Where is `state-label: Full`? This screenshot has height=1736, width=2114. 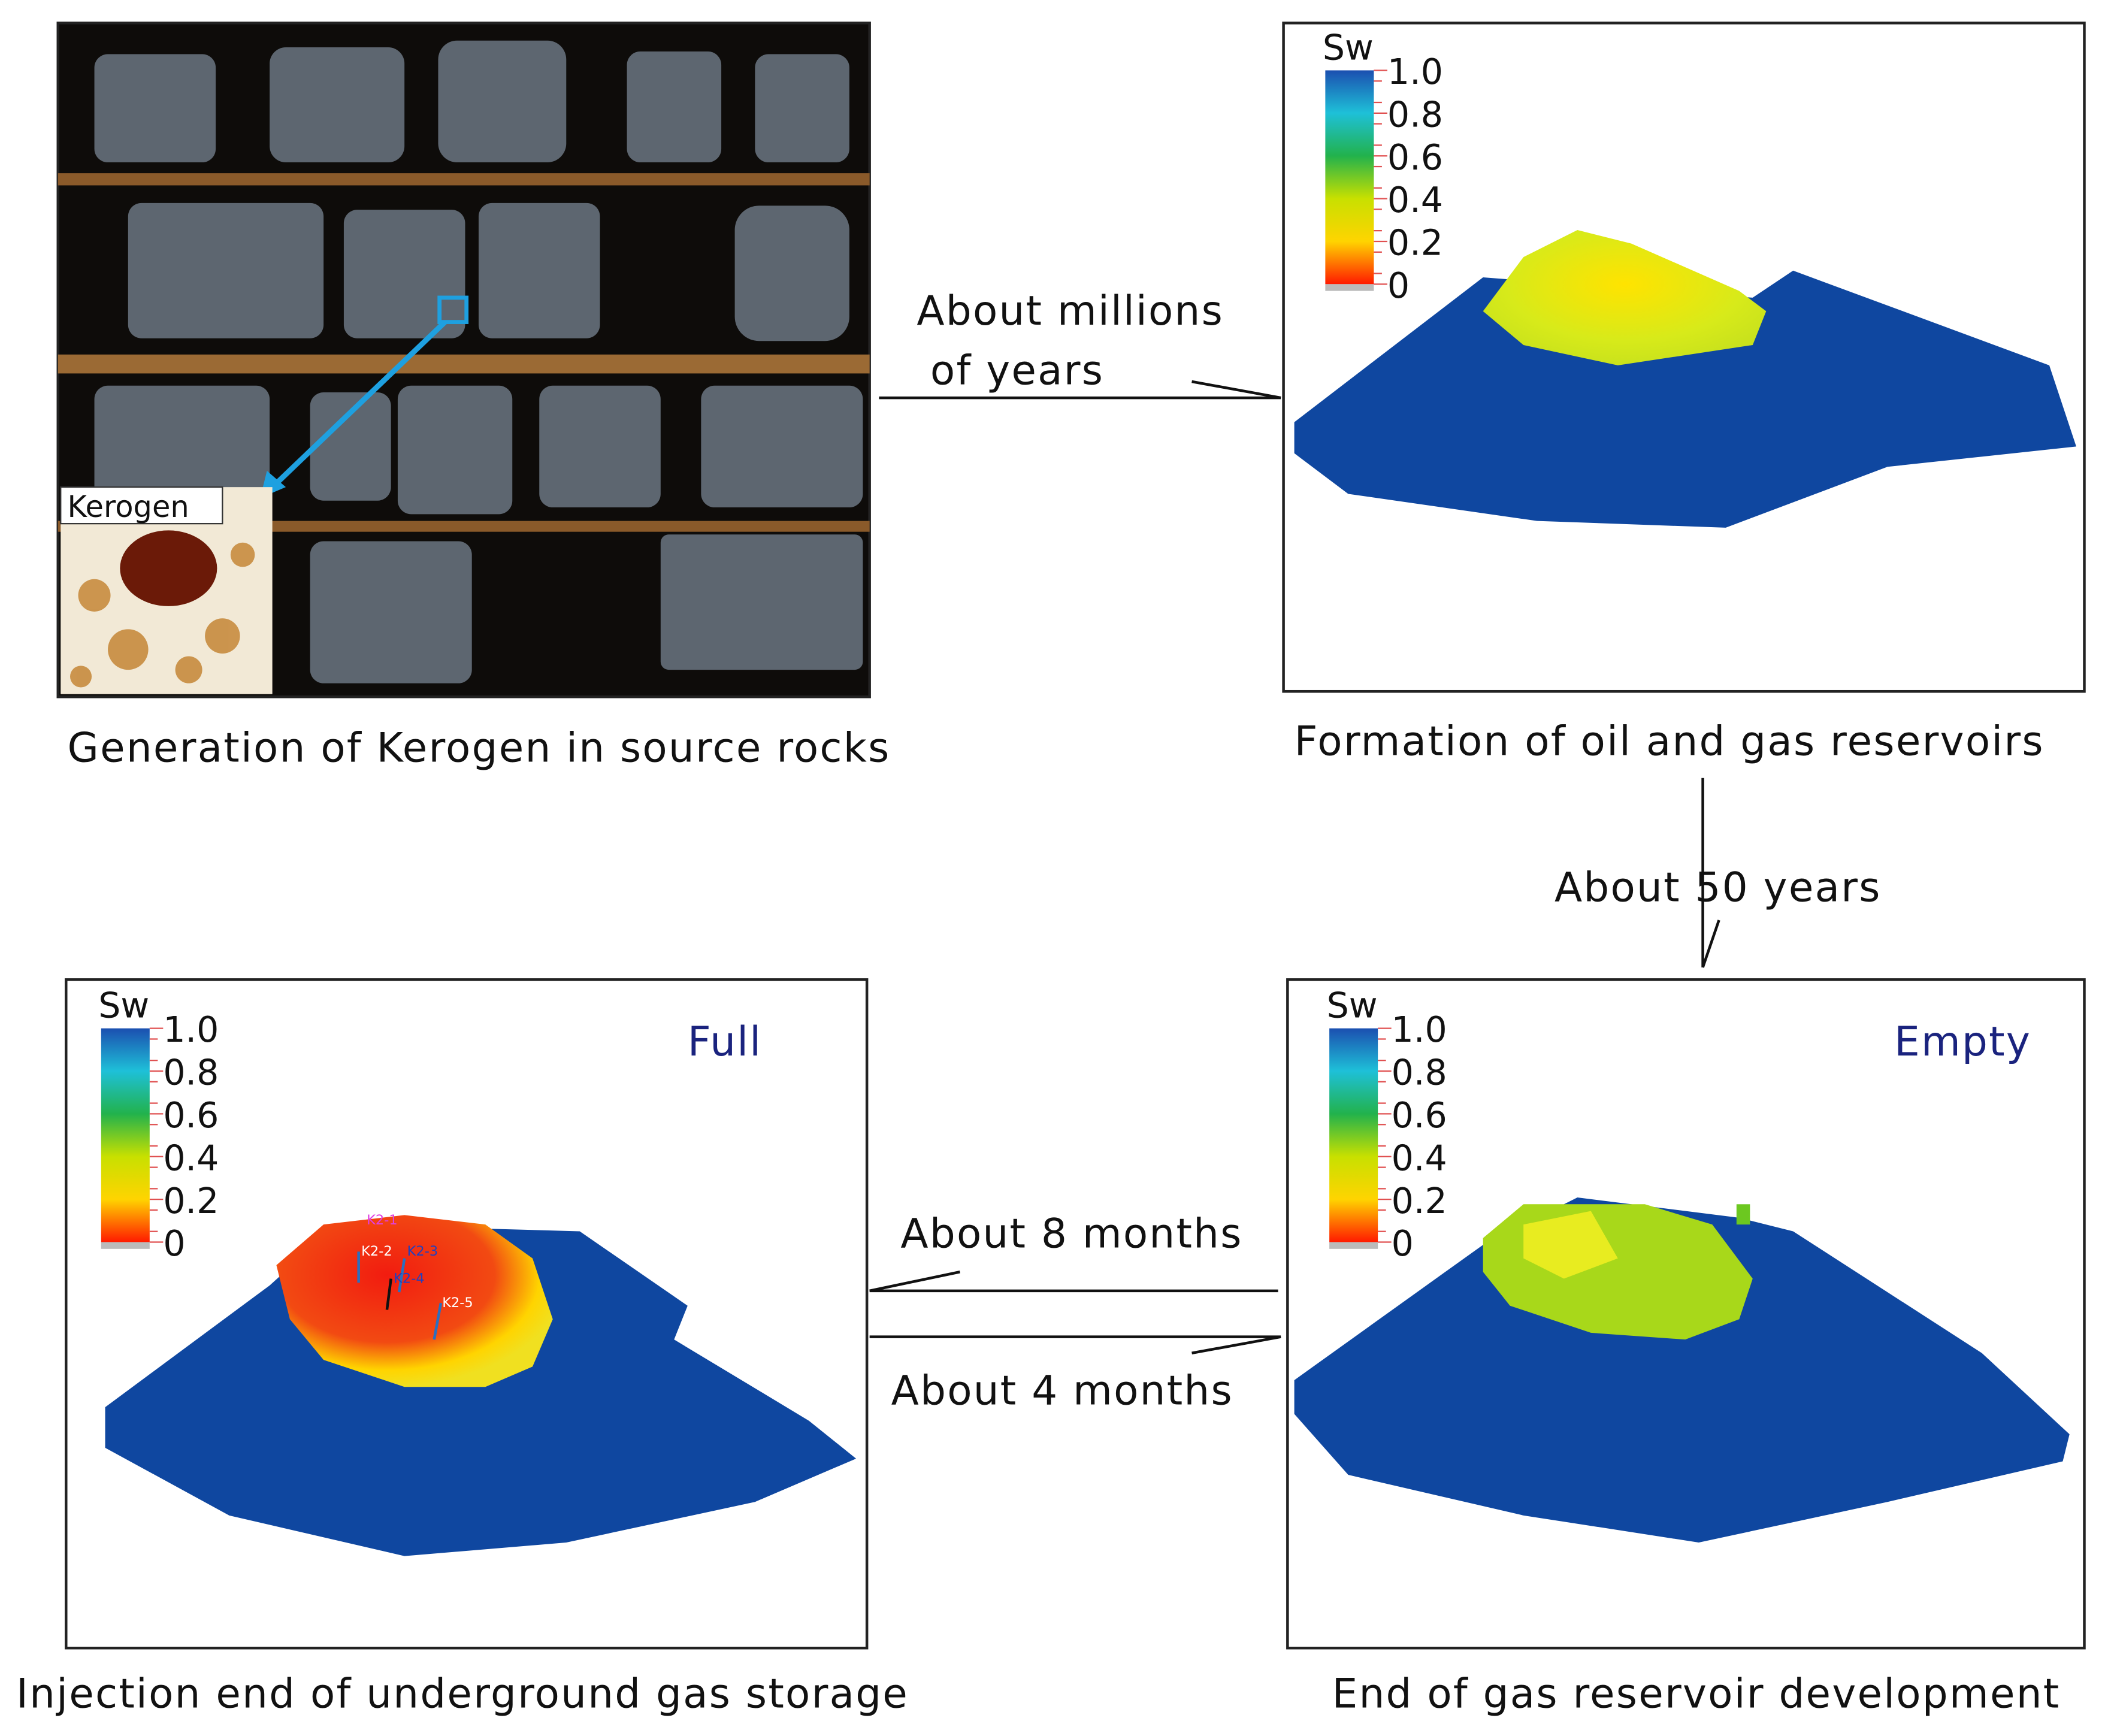
state-label: Full is located at coordinates (725, 1041).